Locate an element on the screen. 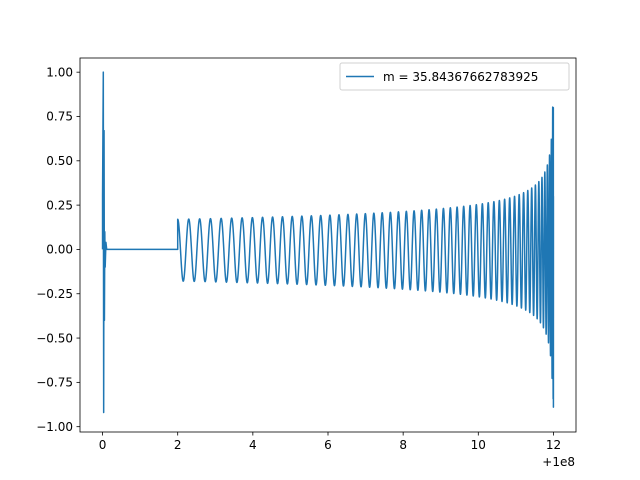  x-tick-label: 0 is located at coordinates (103, 445).